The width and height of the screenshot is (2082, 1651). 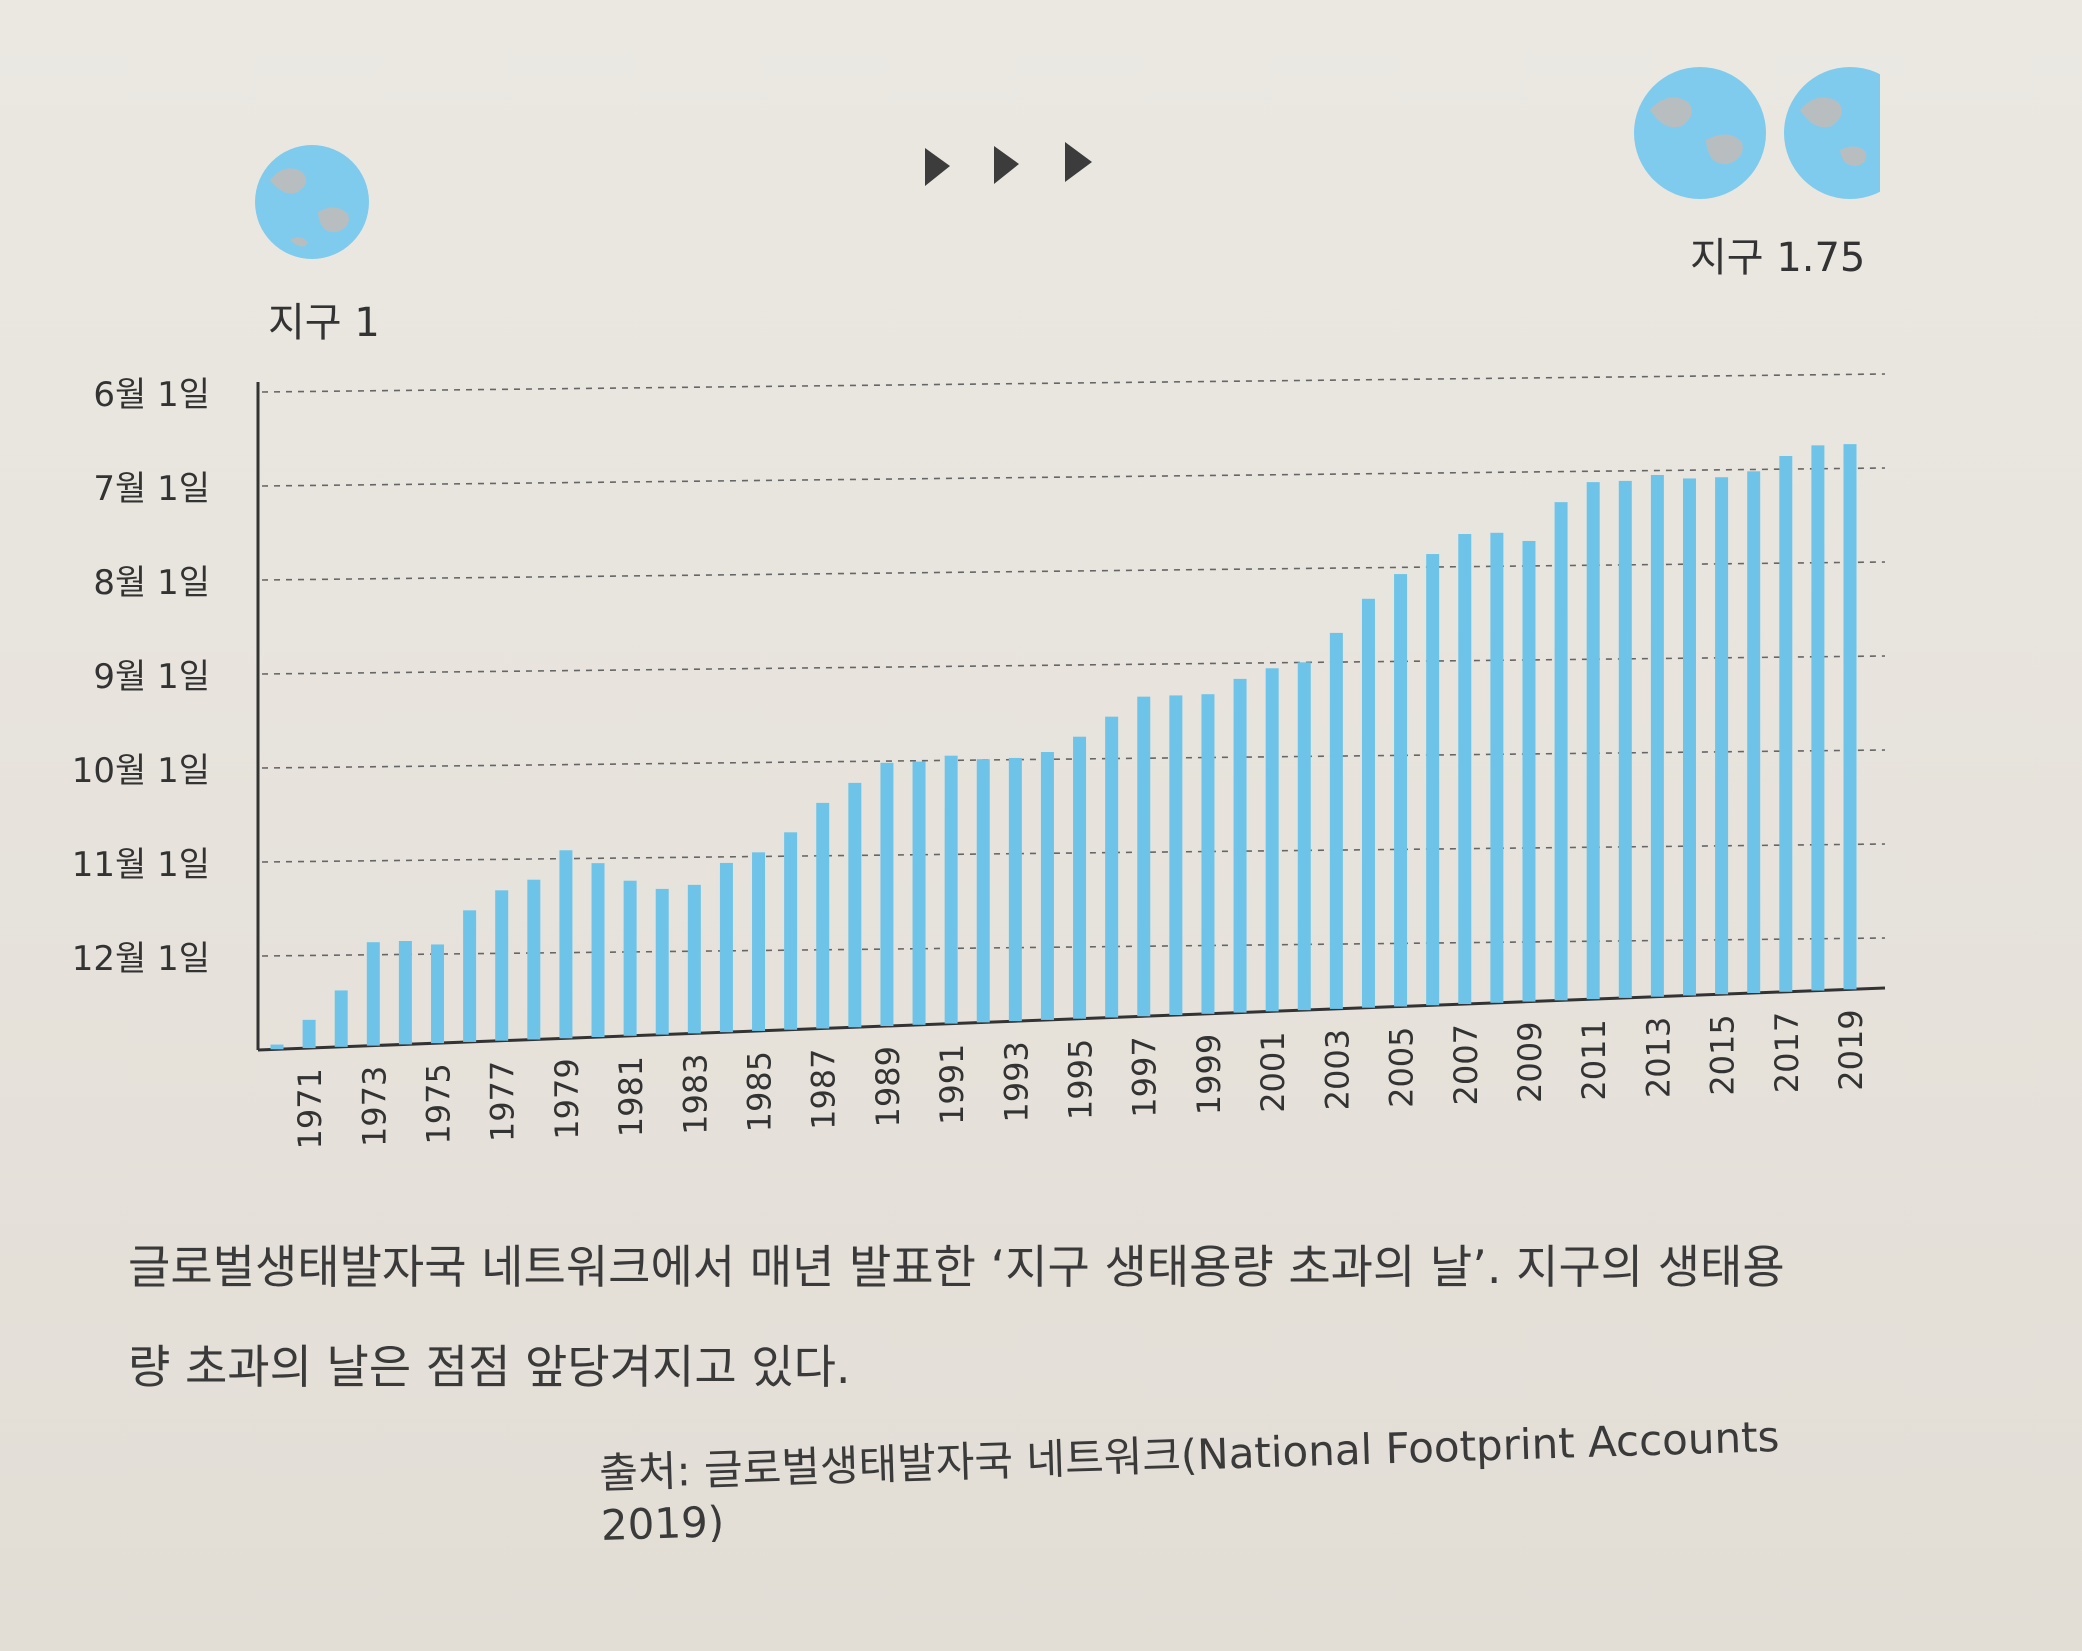 What do you see at coordinates (1594, 1059) in the screenshot?
I see `x-tick-label: 2011` at bounding box center [1594, 1059].